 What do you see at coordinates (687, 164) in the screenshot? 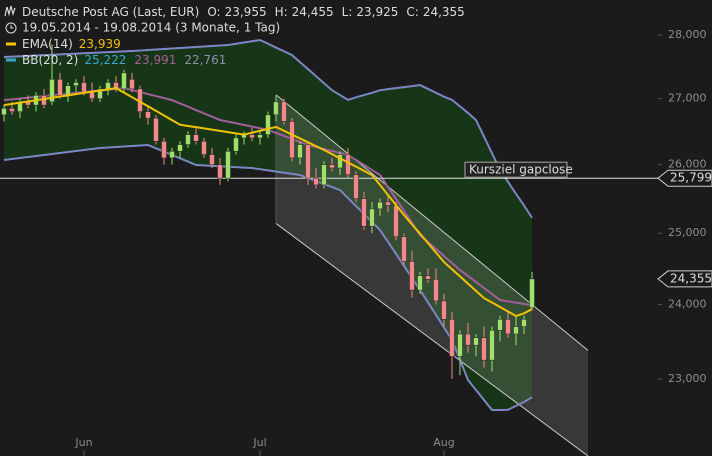
I see `y-tick-label: 26,000` at bounding box center [687, 164].